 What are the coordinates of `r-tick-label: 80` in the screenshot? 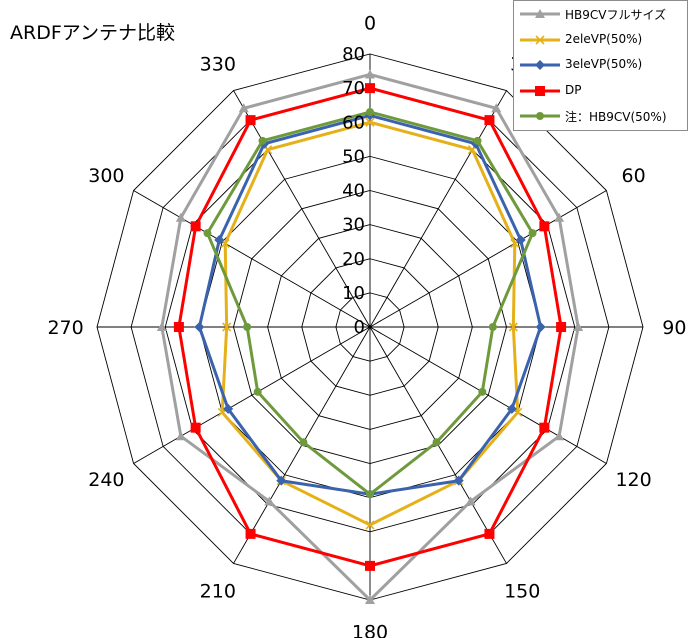 It's located at (353, 54).